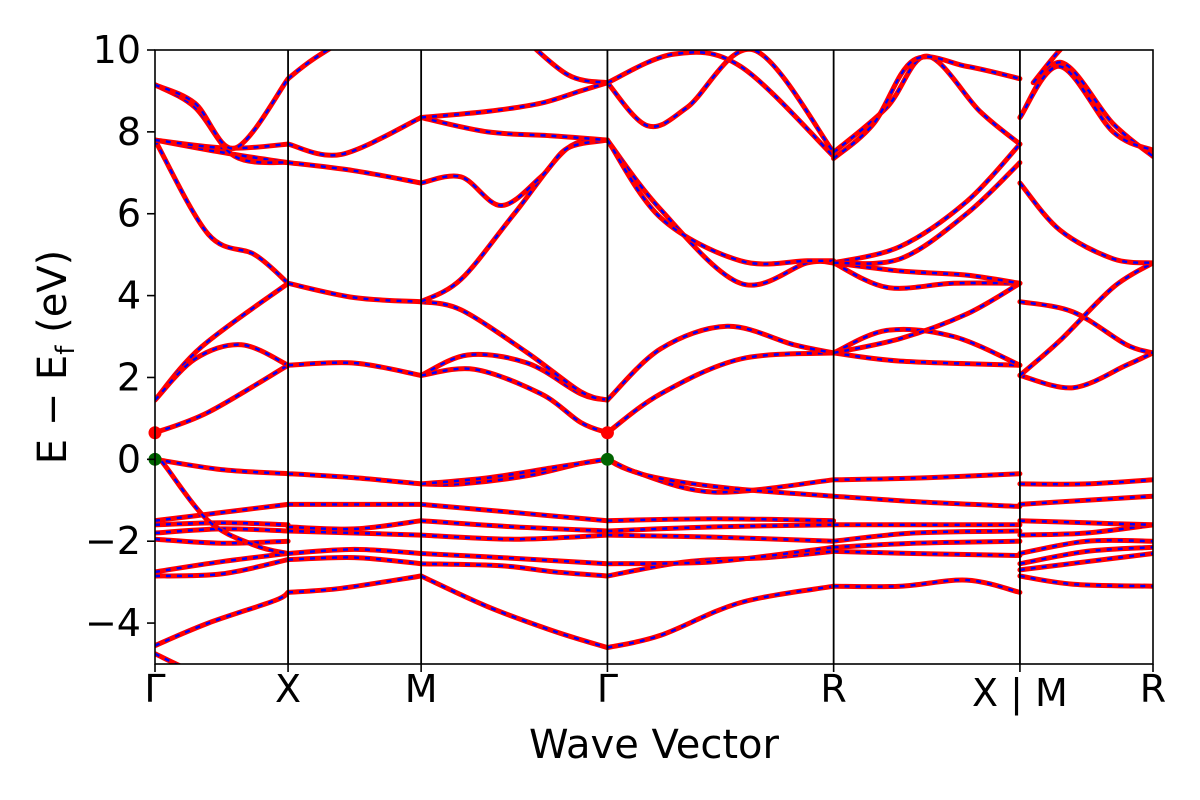 The image size is (1200, 800). Describe the element at coordinates (607, 459) in the screenshot. I see `vbm-marker` at that location.